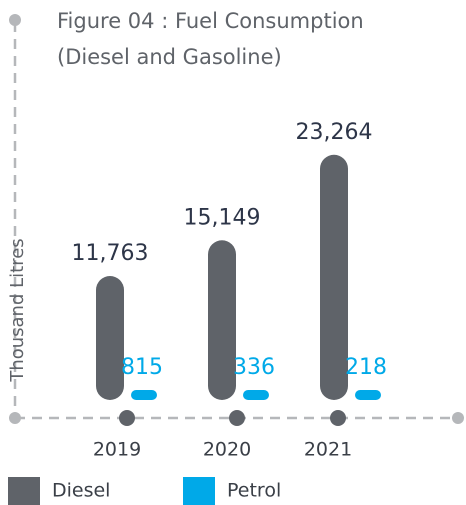 The width and height of the screenshot is (466, 505). I want to click on x-tick-label: 2021, so click(328, 450).